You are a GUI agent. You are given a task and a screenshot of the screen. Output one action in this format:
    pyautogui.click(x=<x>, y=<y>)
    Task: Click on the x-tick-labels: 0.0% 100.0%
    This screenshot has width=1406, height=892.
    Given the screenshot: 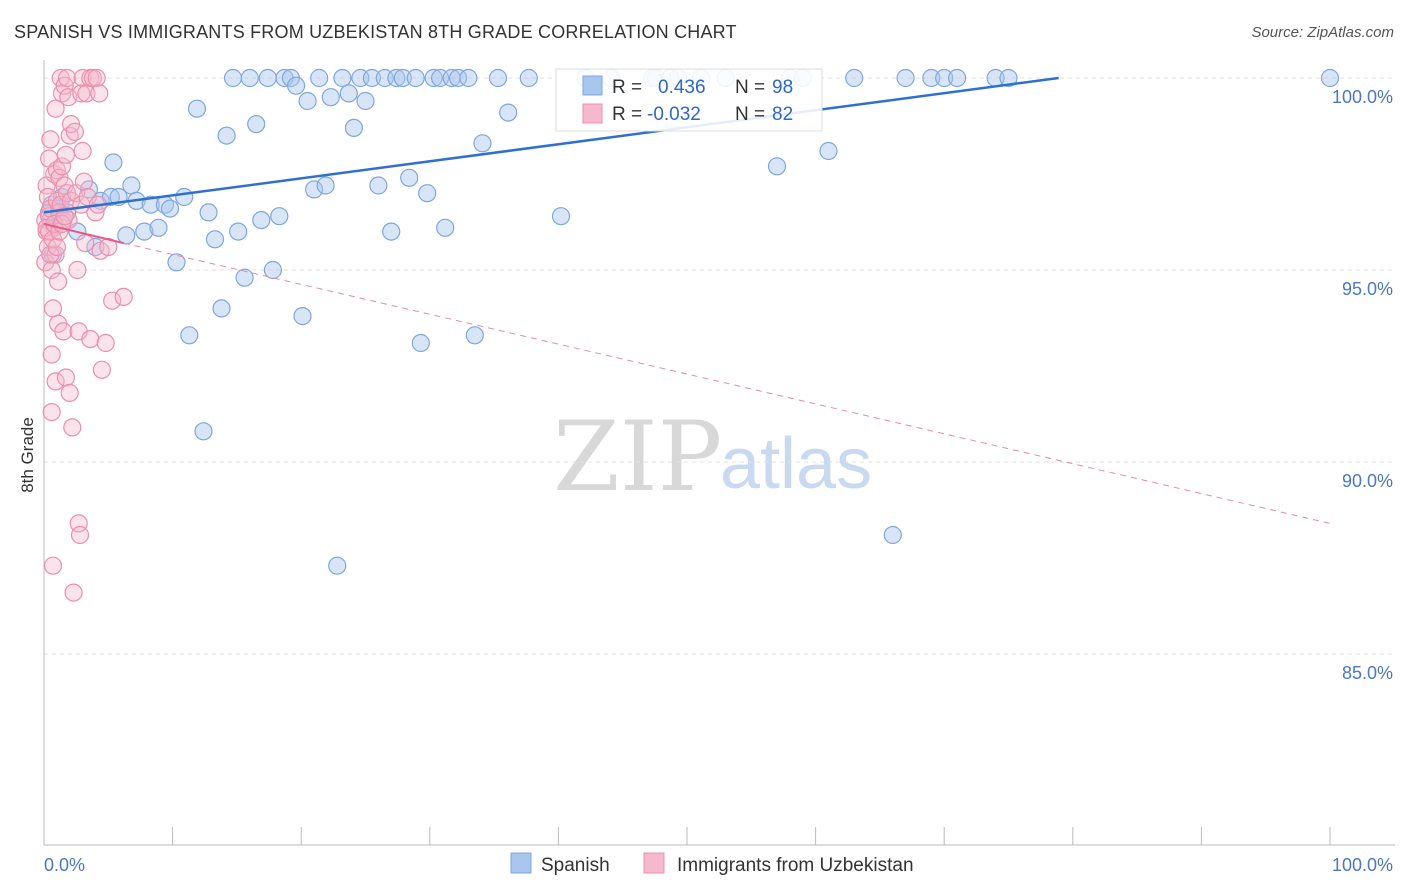 What is the action you would take?
    pyautogui.click(x=718, y=865)
    